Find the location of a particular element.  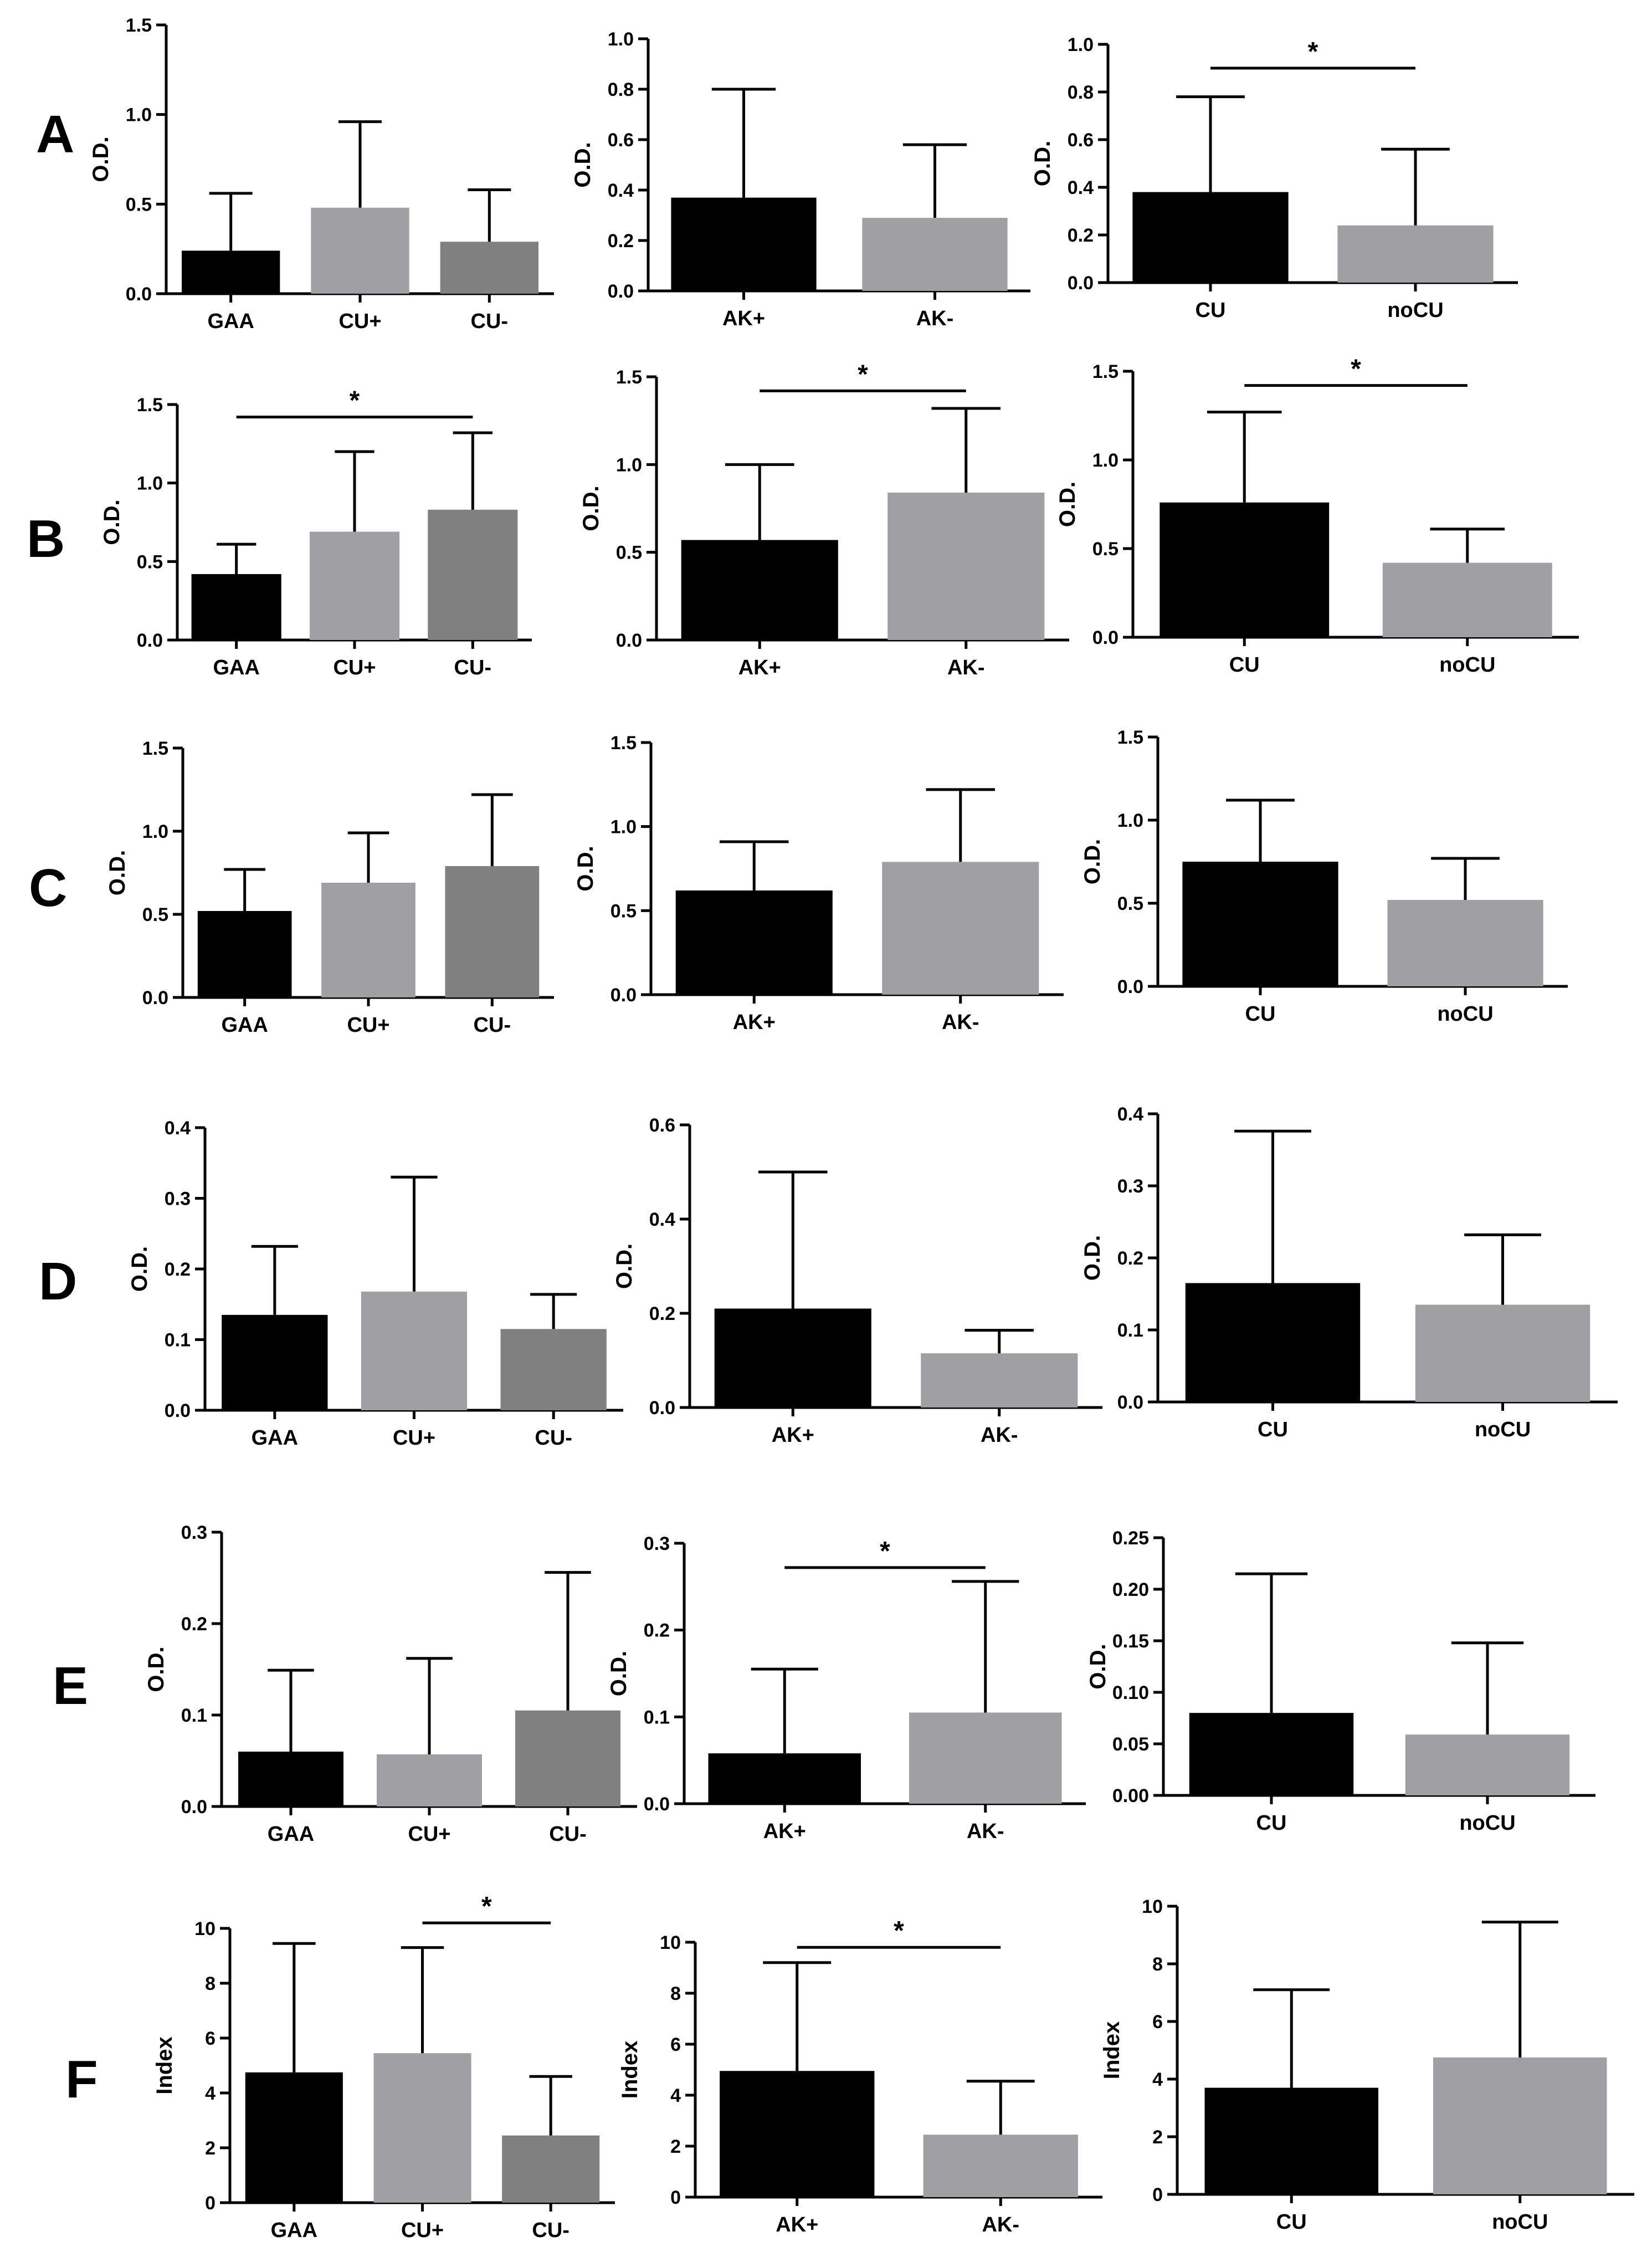

row-label-c: C is located at coordinates (48, 888).